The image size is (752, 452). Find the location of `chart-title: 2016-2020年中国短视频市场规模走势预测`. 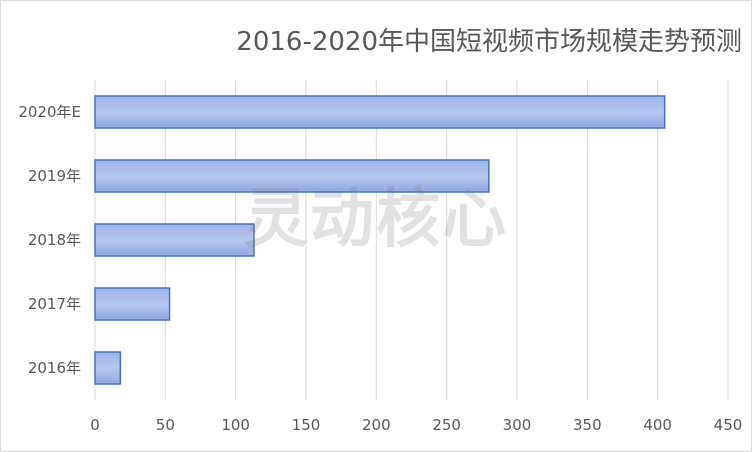

chart-title: 2016-2020年中国短视频市场规模走势预测 is located at coordinates (489, 42).